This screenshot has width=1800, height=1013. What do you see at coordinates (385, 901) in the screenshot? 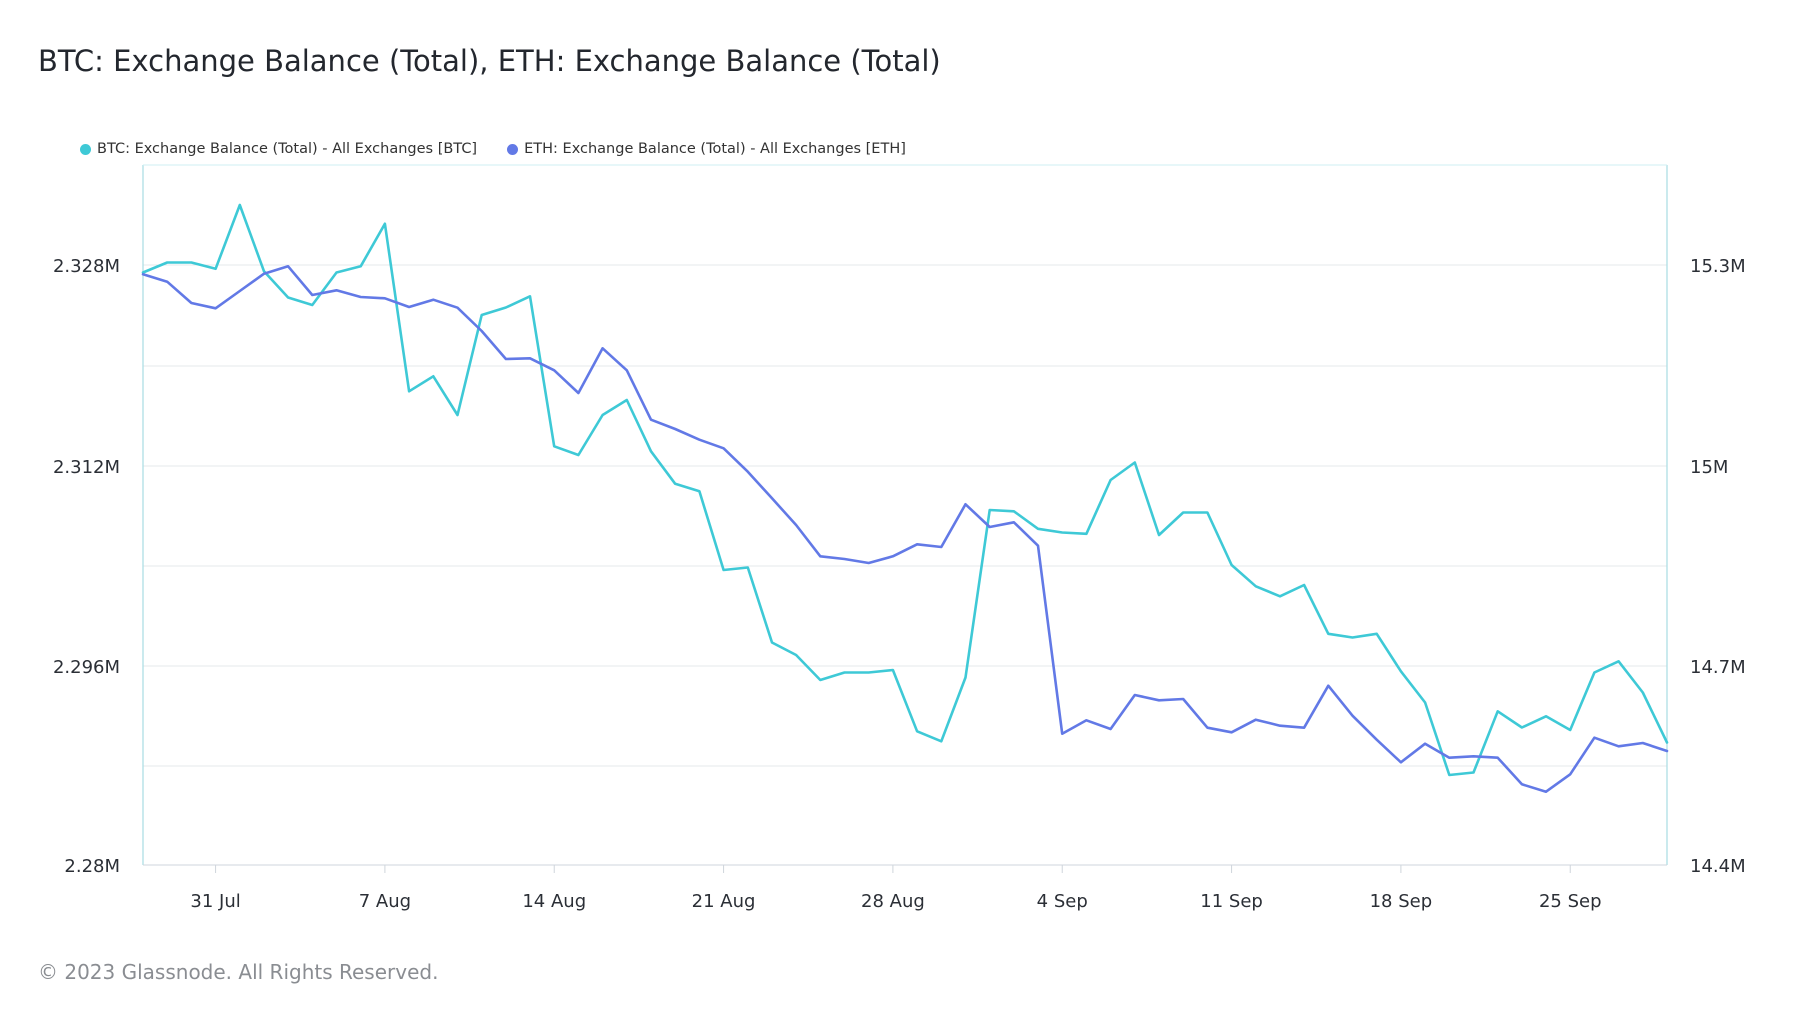
I see `x-tick-label: 7 Aug` at bounding box center [385, 901].